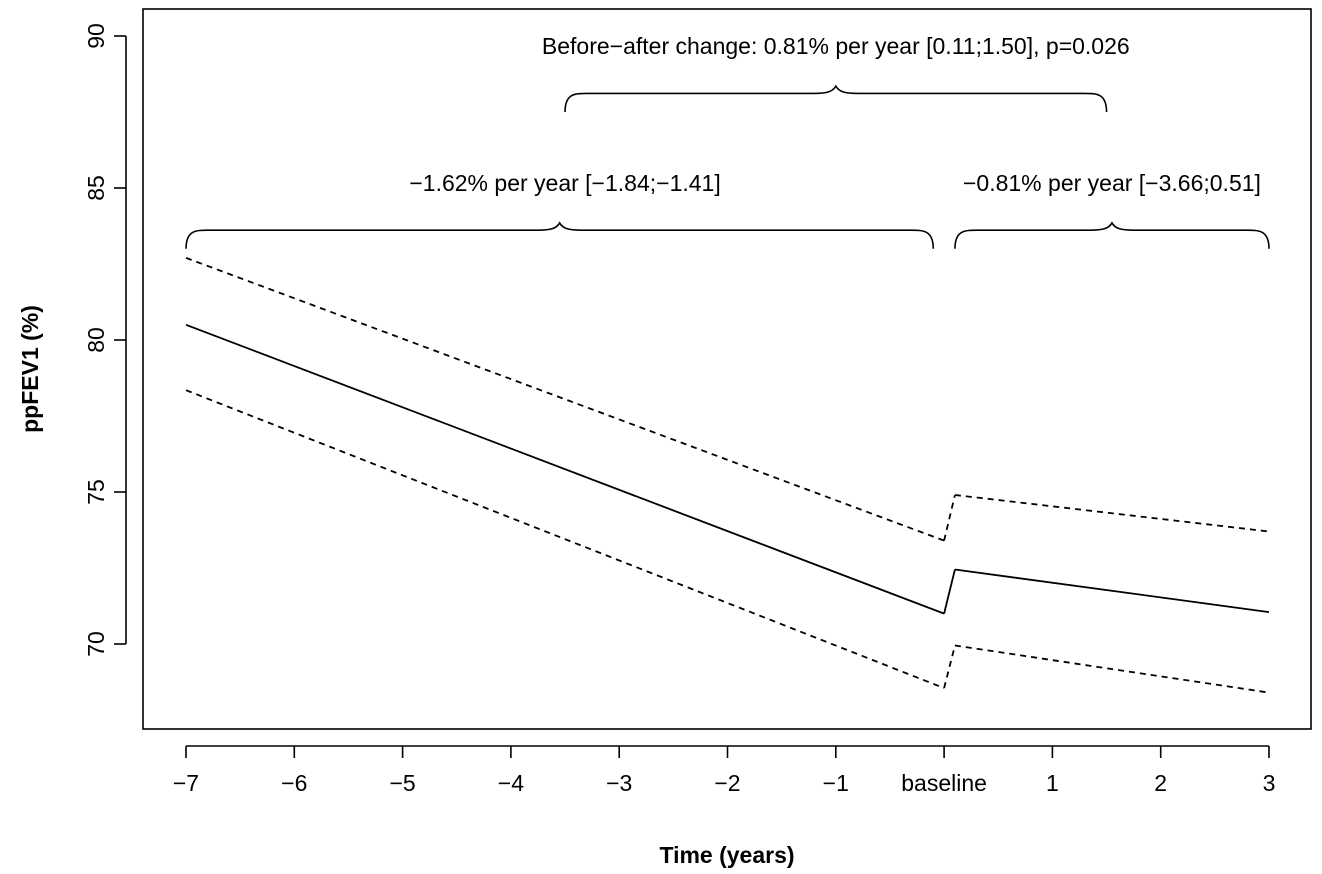  I want to click on x-tick-label: −5, so click(402, 783).